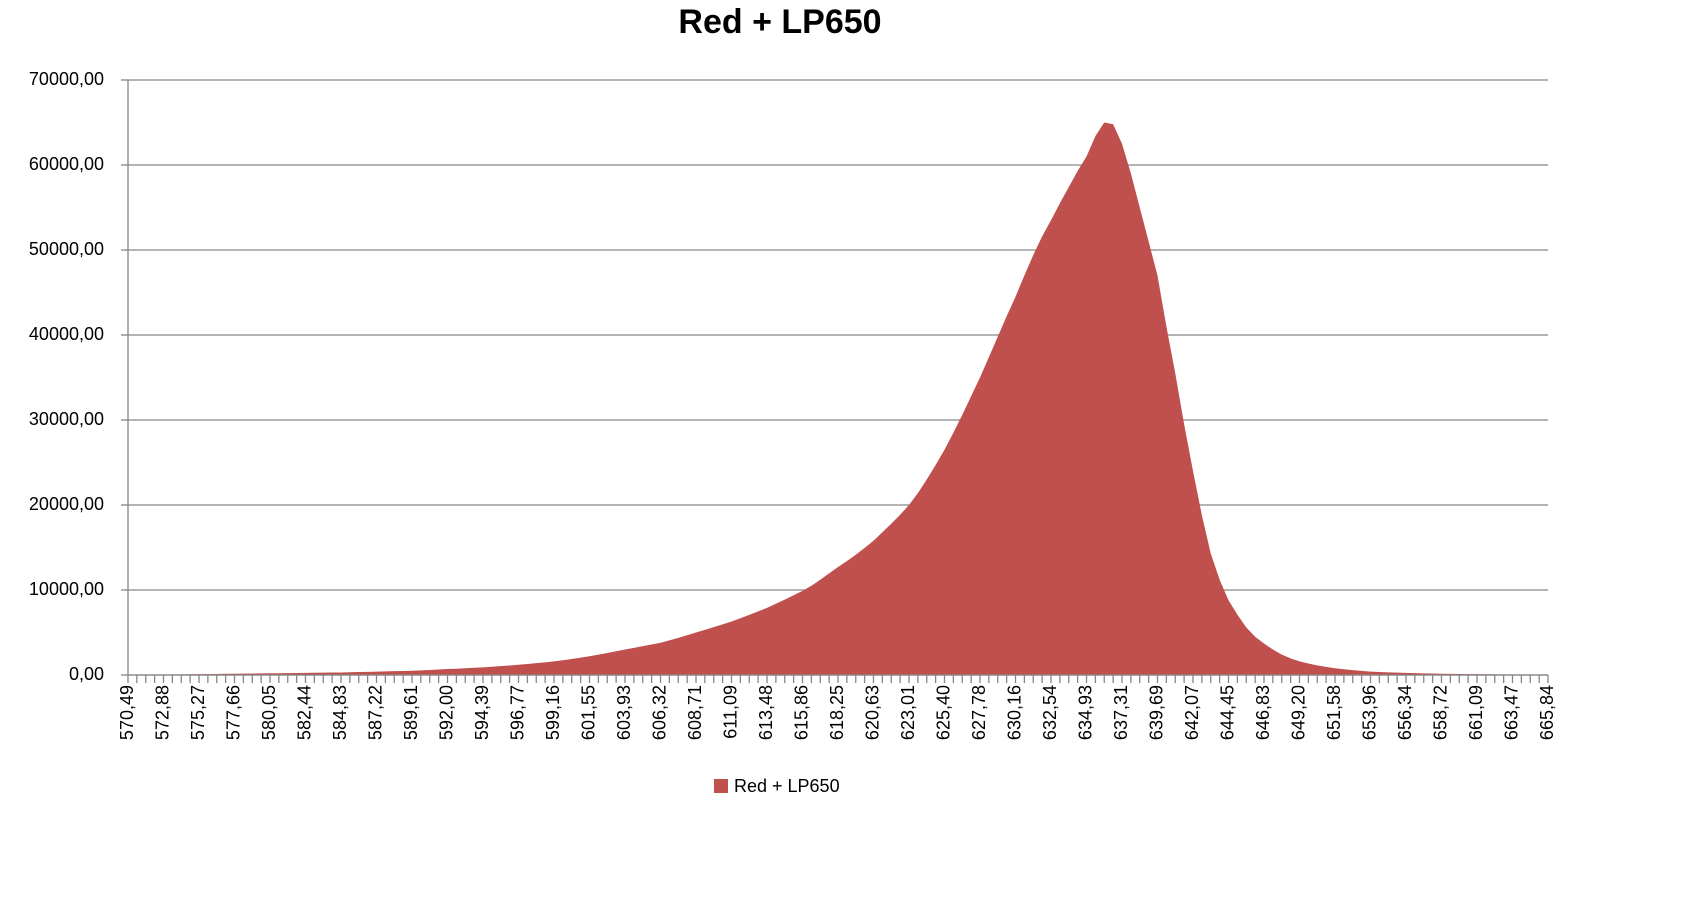  I want to click on x-tick-label: 592,00, so click(446, 712).